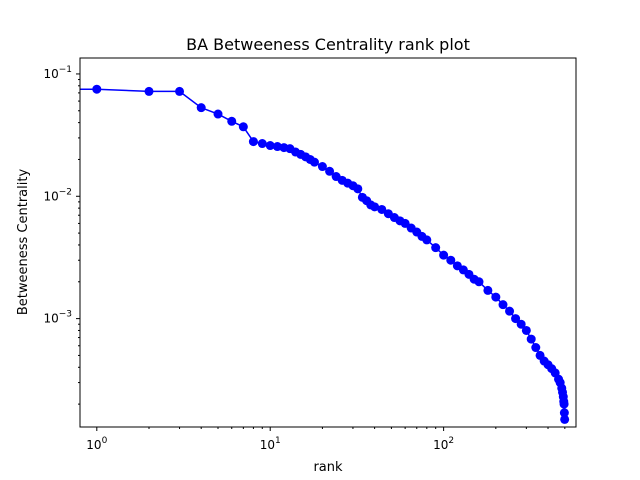  What do you see at coordinates (57, 318) in the screenshot?
I see `y-tick-label: 10⁻³` at bounding box center [57, 318].